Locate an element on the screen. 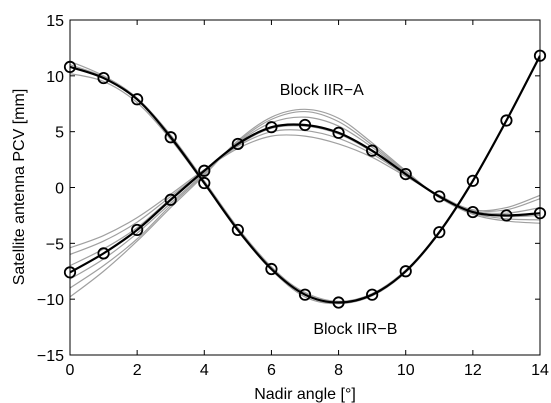  y-tick-label-0: −15 is located at coordinates (50, 356).